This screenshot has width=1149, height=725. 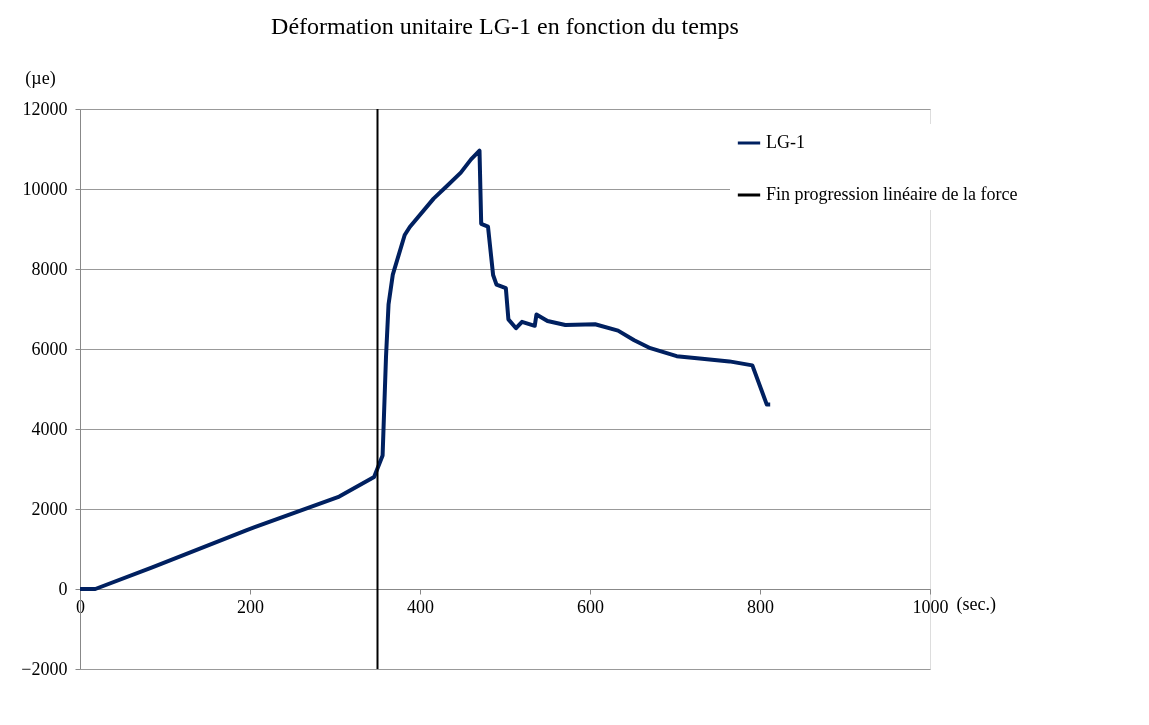 I want to click on y-tick-label: 4000, so click(x=49, y=428).